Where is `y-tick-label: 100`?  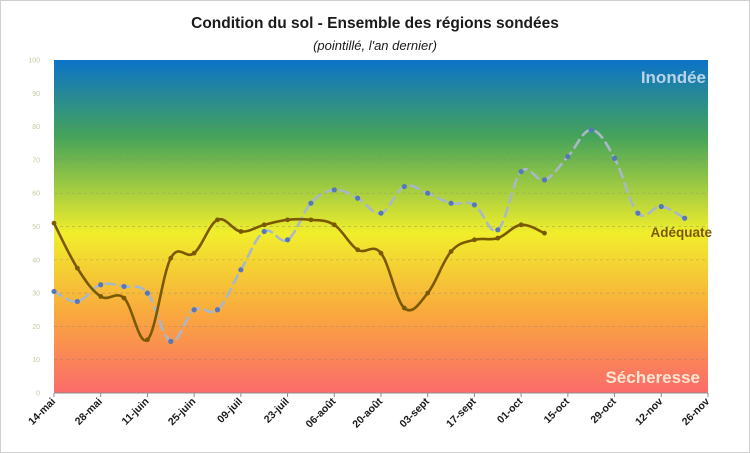 y-tick-label: 100 is located at coordinates (34, 61).